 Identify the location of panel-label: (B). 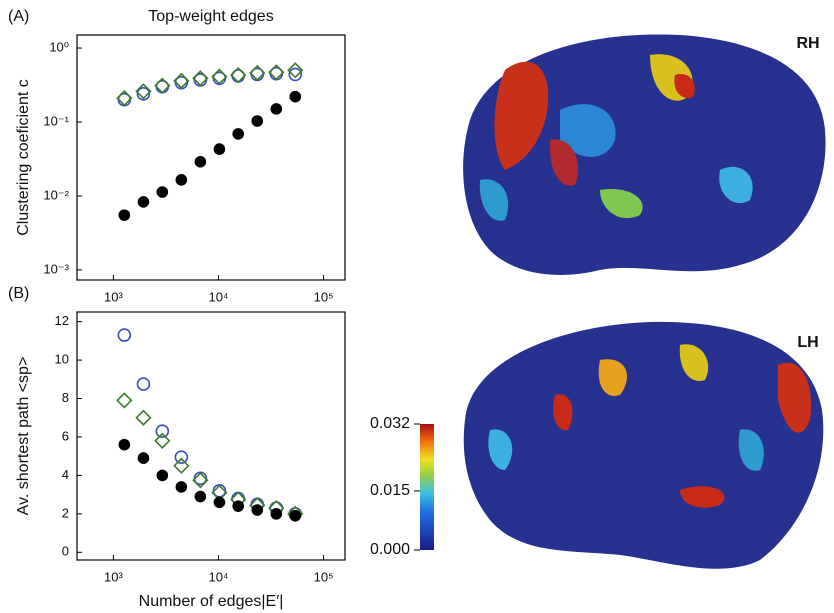
(18, 293).